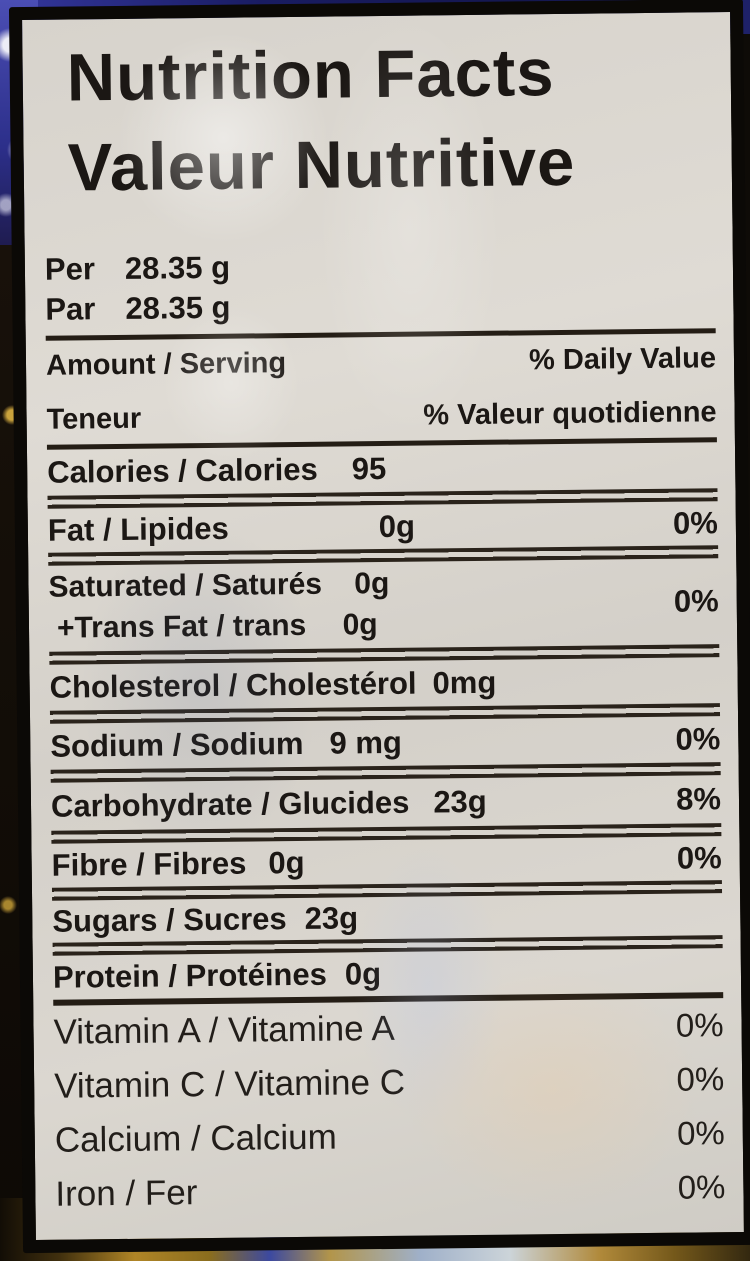 This screenshot has height=1261, width=750. What do you see at coordinates (182, 470) in the screenshot?
I see `calories-label: Calories / Calories` at bounding box center [182, 470].